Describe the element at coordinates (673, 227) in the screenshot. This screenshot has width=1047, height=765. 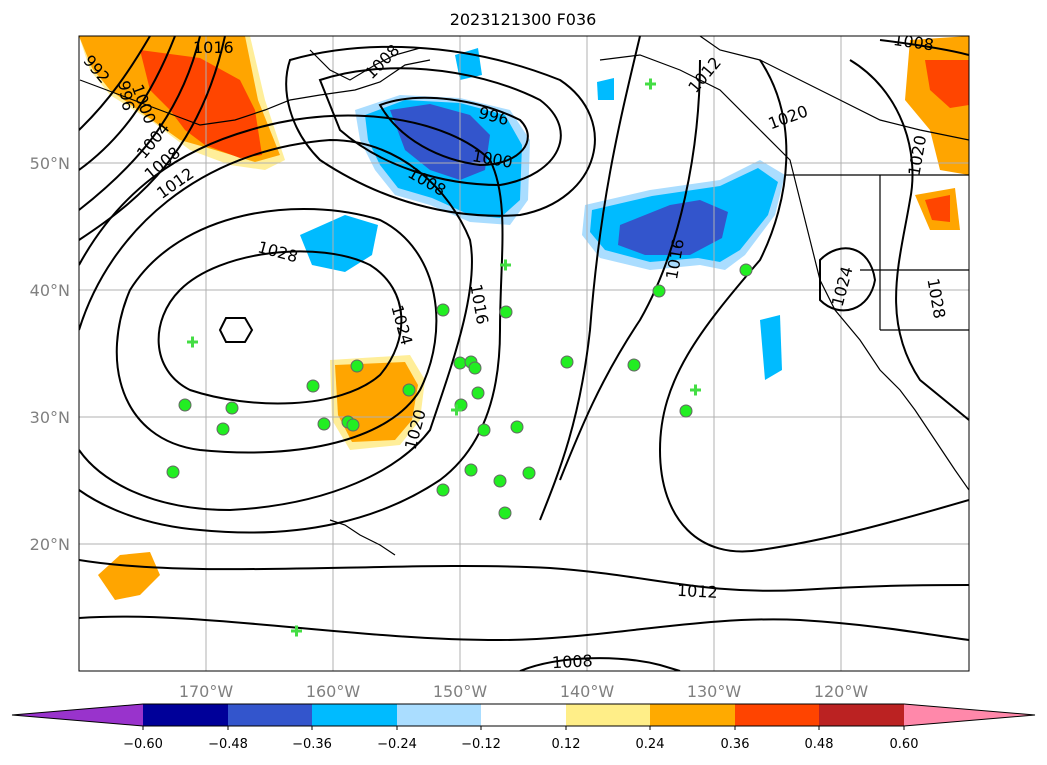
I see `east-anomaly-darkblue` at that location.